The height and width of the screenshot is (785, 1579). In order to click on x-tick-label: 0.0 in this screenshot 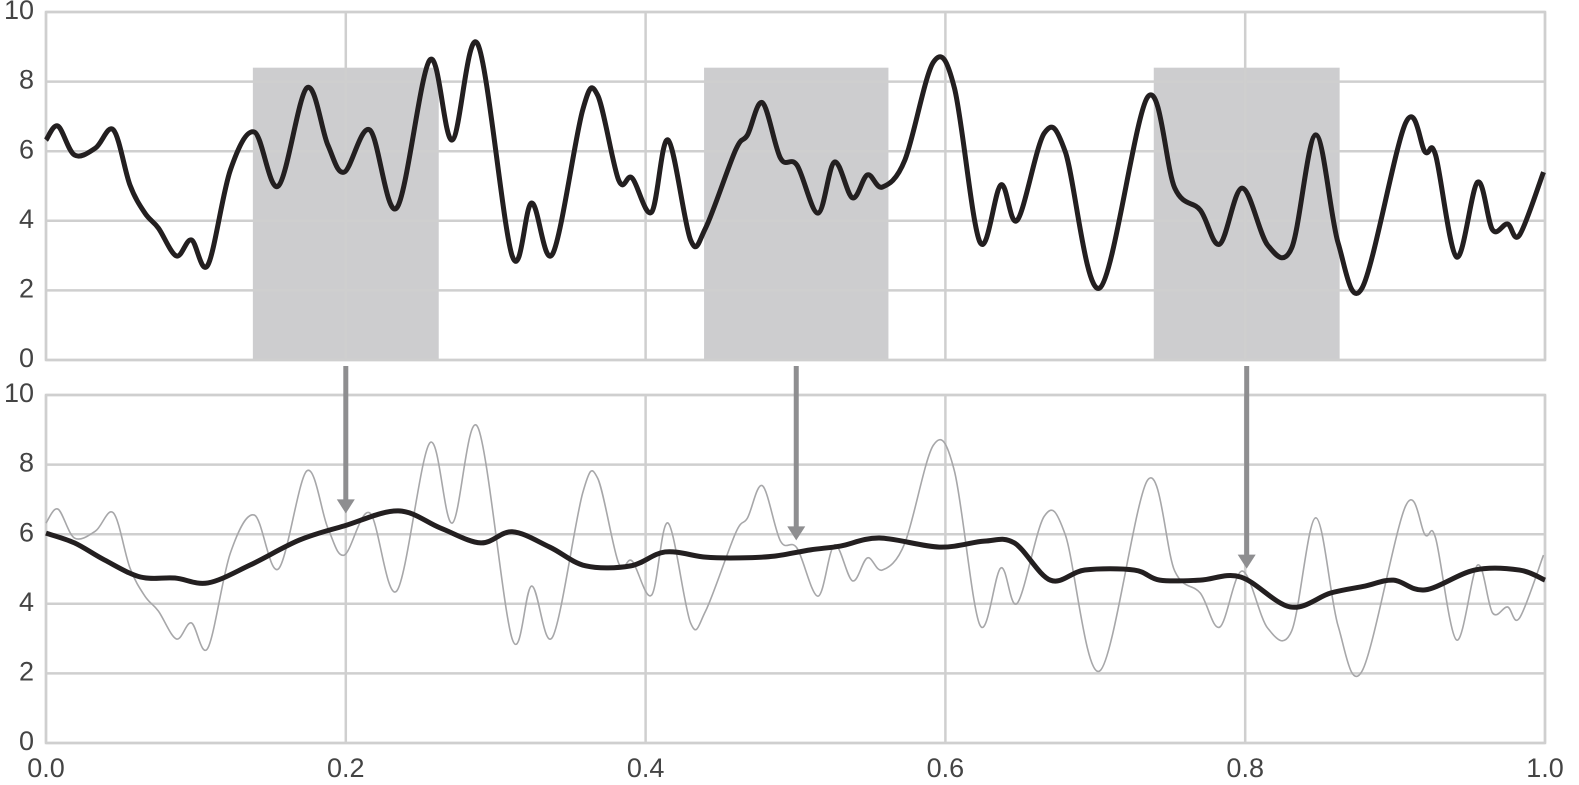, I will do `click(46, 768)`.